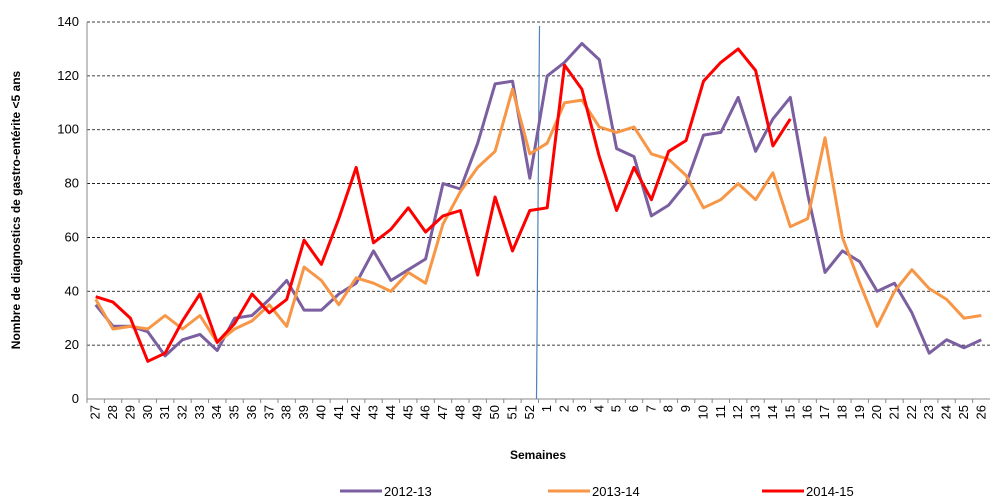 The image size is (990, 499). I want to click on x-tick-label: 37, so click(268, 412).